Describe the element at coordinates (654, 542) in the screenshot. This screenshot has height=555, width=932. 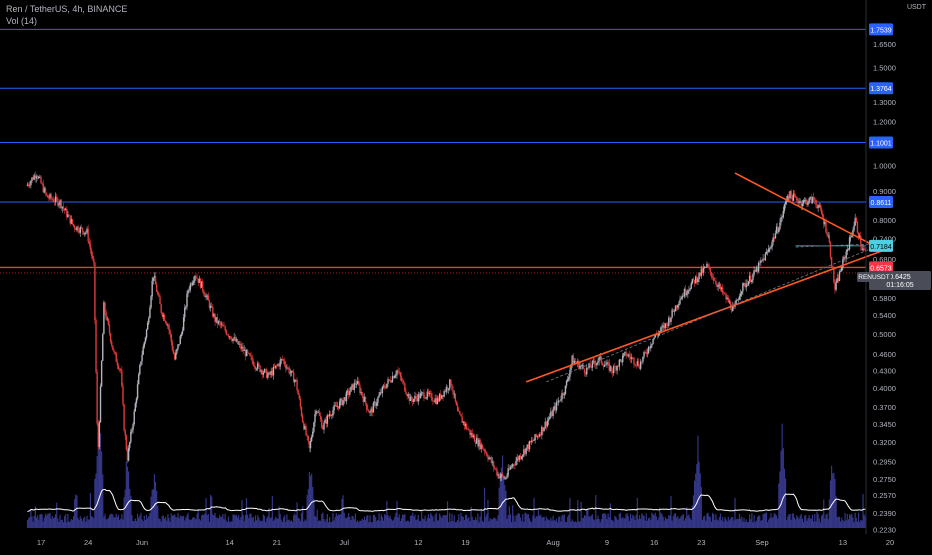
I see `time-tick-label: 16` at that location.